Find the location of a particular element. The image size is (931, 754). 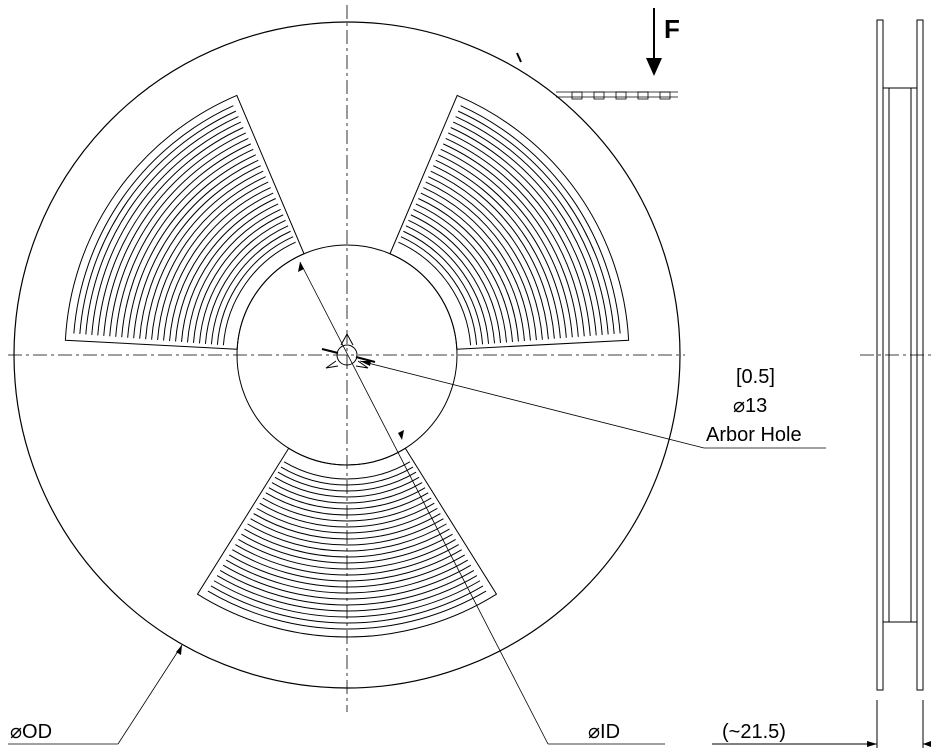

od-dimension is located at coordinates (95, 694).